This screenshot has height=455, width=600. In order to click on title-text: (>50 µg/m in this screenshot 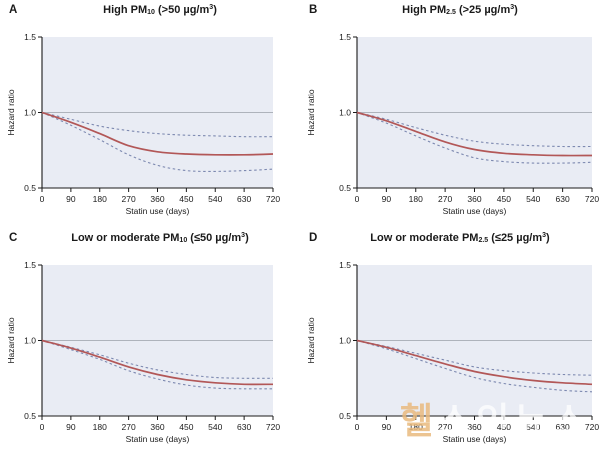, I will do `click(182, 10)`.